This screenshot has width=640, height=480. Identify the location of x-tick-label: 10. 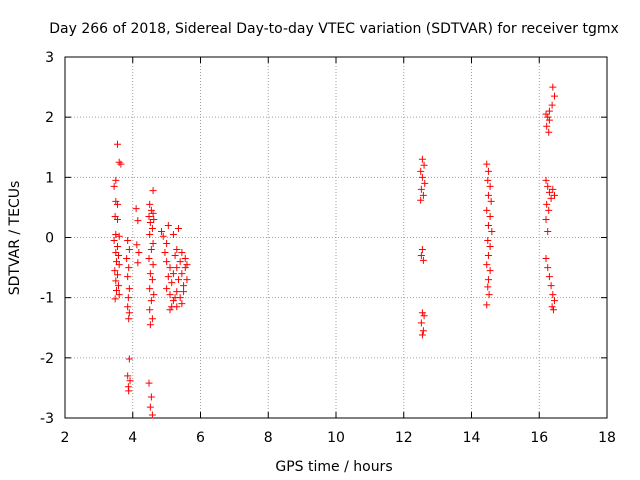
(336, 438).